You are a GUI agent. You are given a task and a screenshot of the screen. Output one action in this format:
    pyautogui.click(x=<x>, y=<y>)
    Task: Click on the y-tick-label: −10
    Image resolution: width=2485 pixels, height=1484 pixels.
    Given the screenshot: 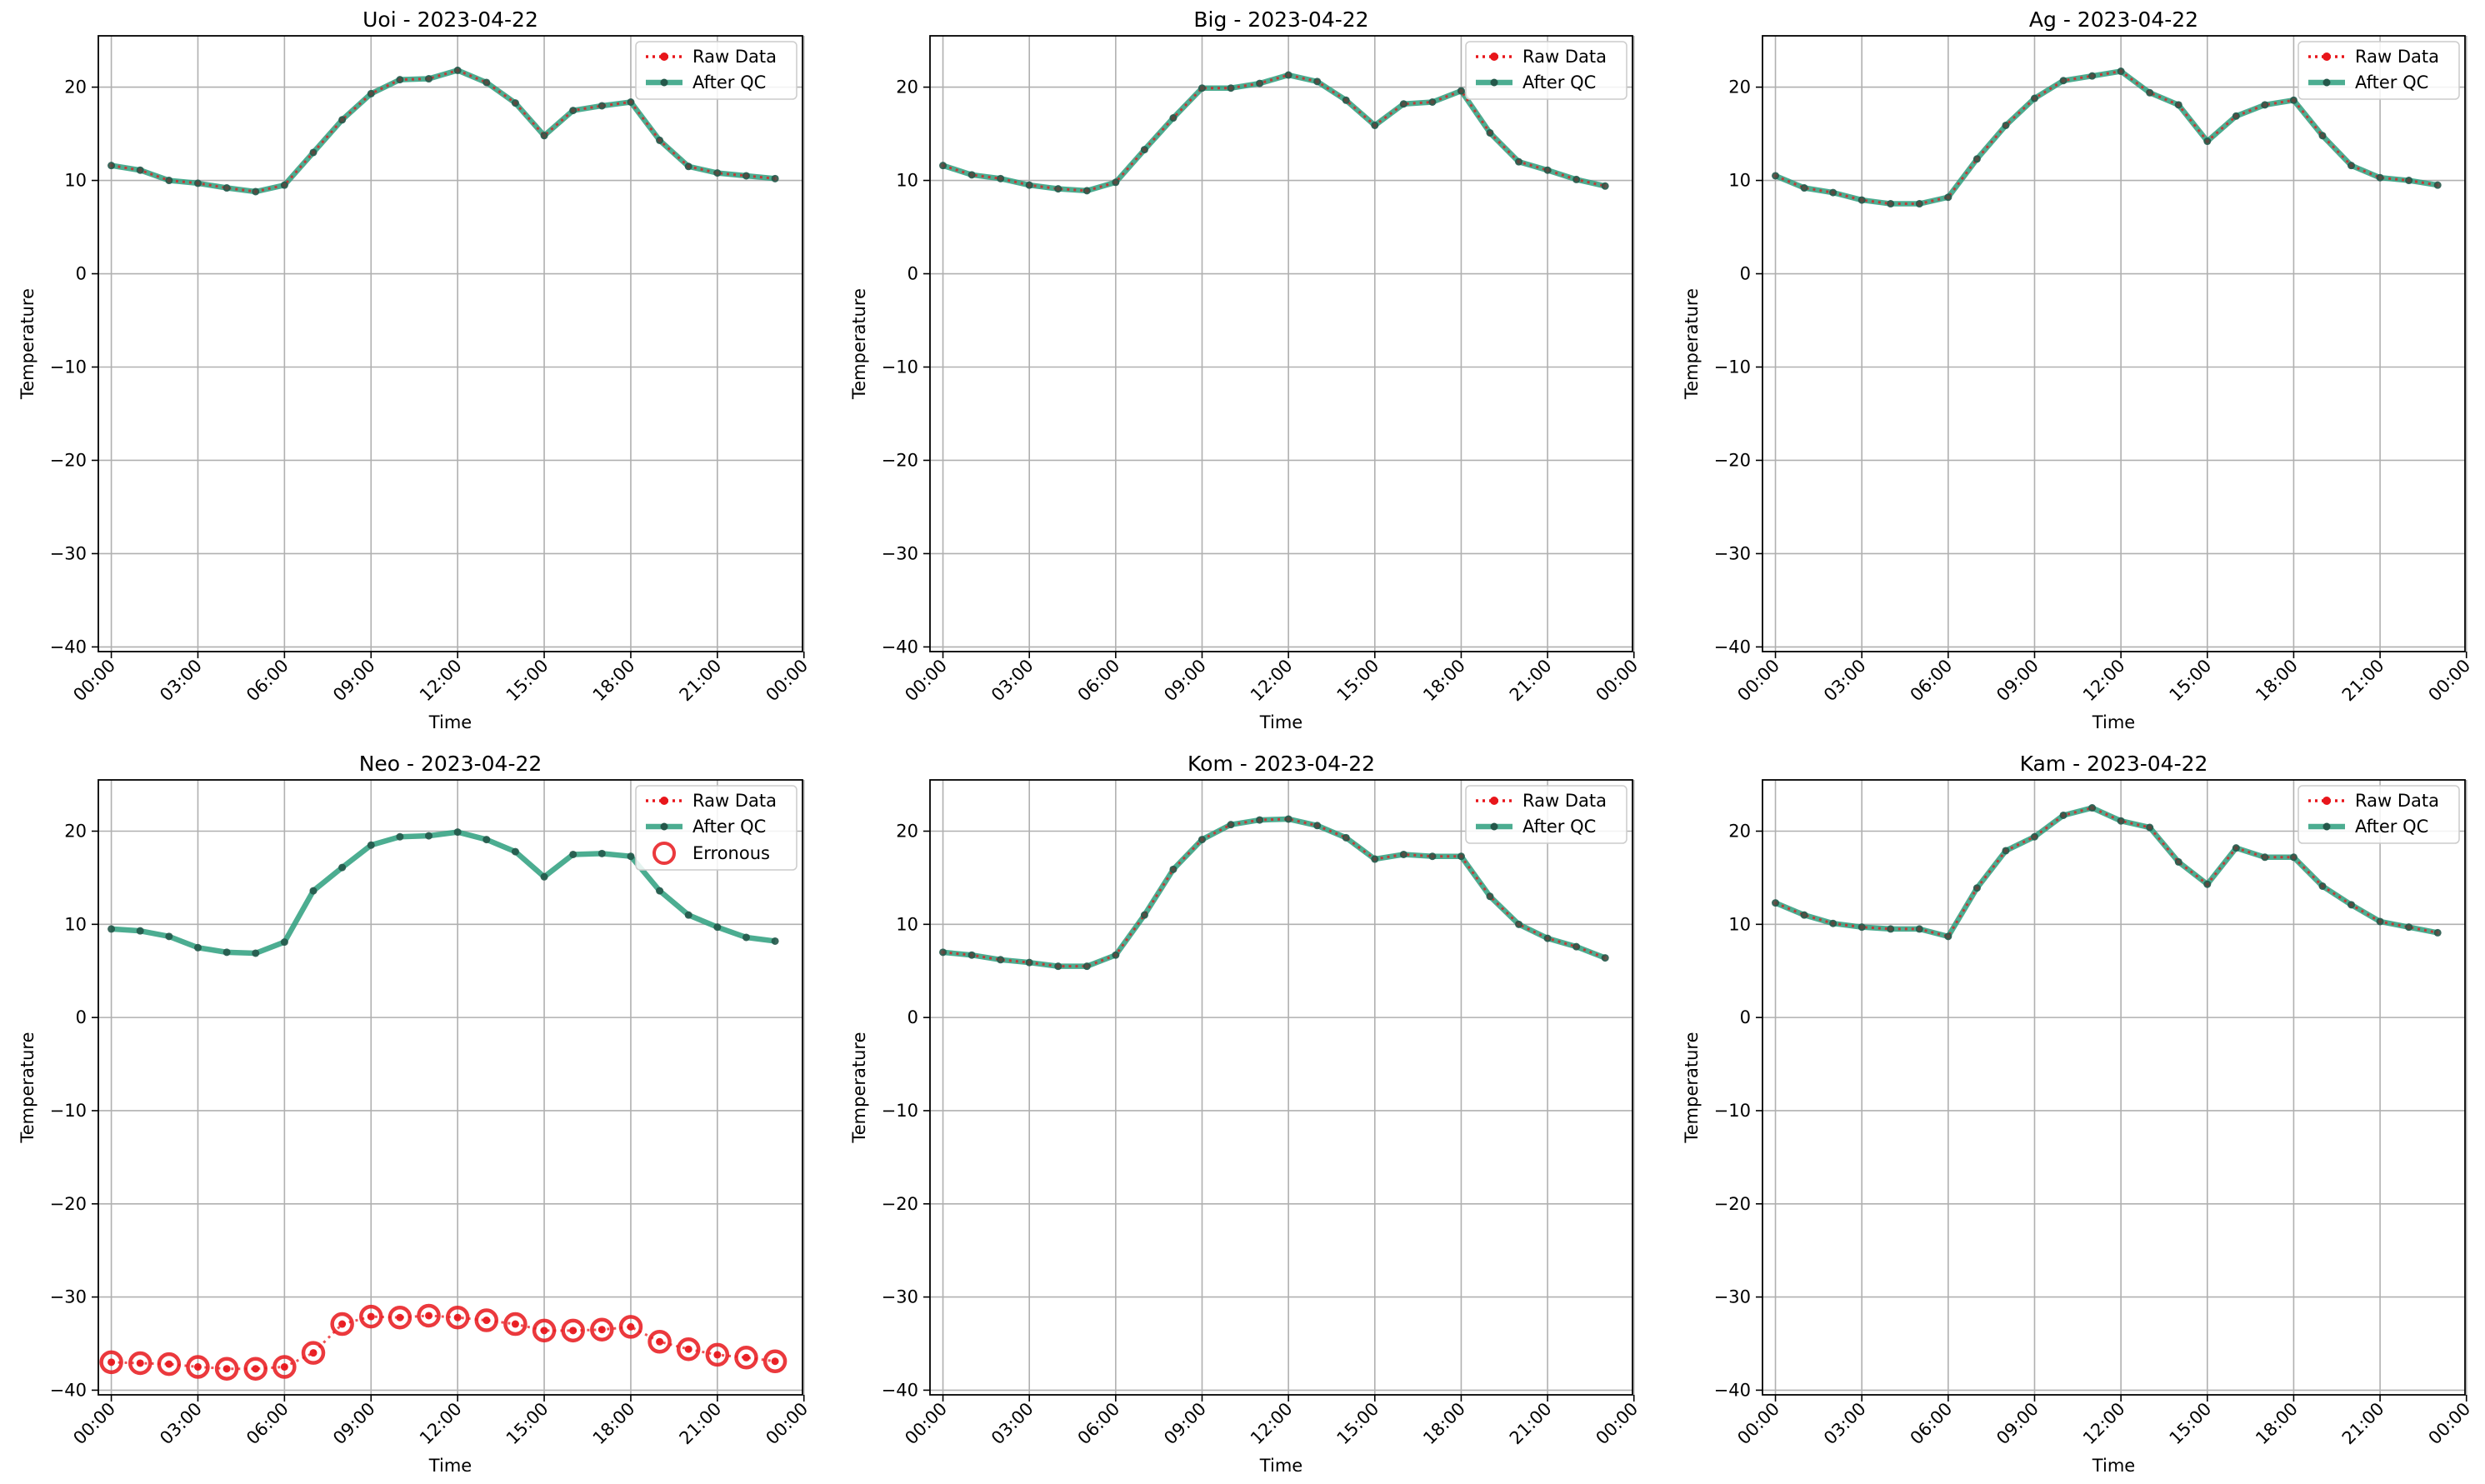 What is the action you would take?
    pyautogui.click(x=68, y=1111)
    